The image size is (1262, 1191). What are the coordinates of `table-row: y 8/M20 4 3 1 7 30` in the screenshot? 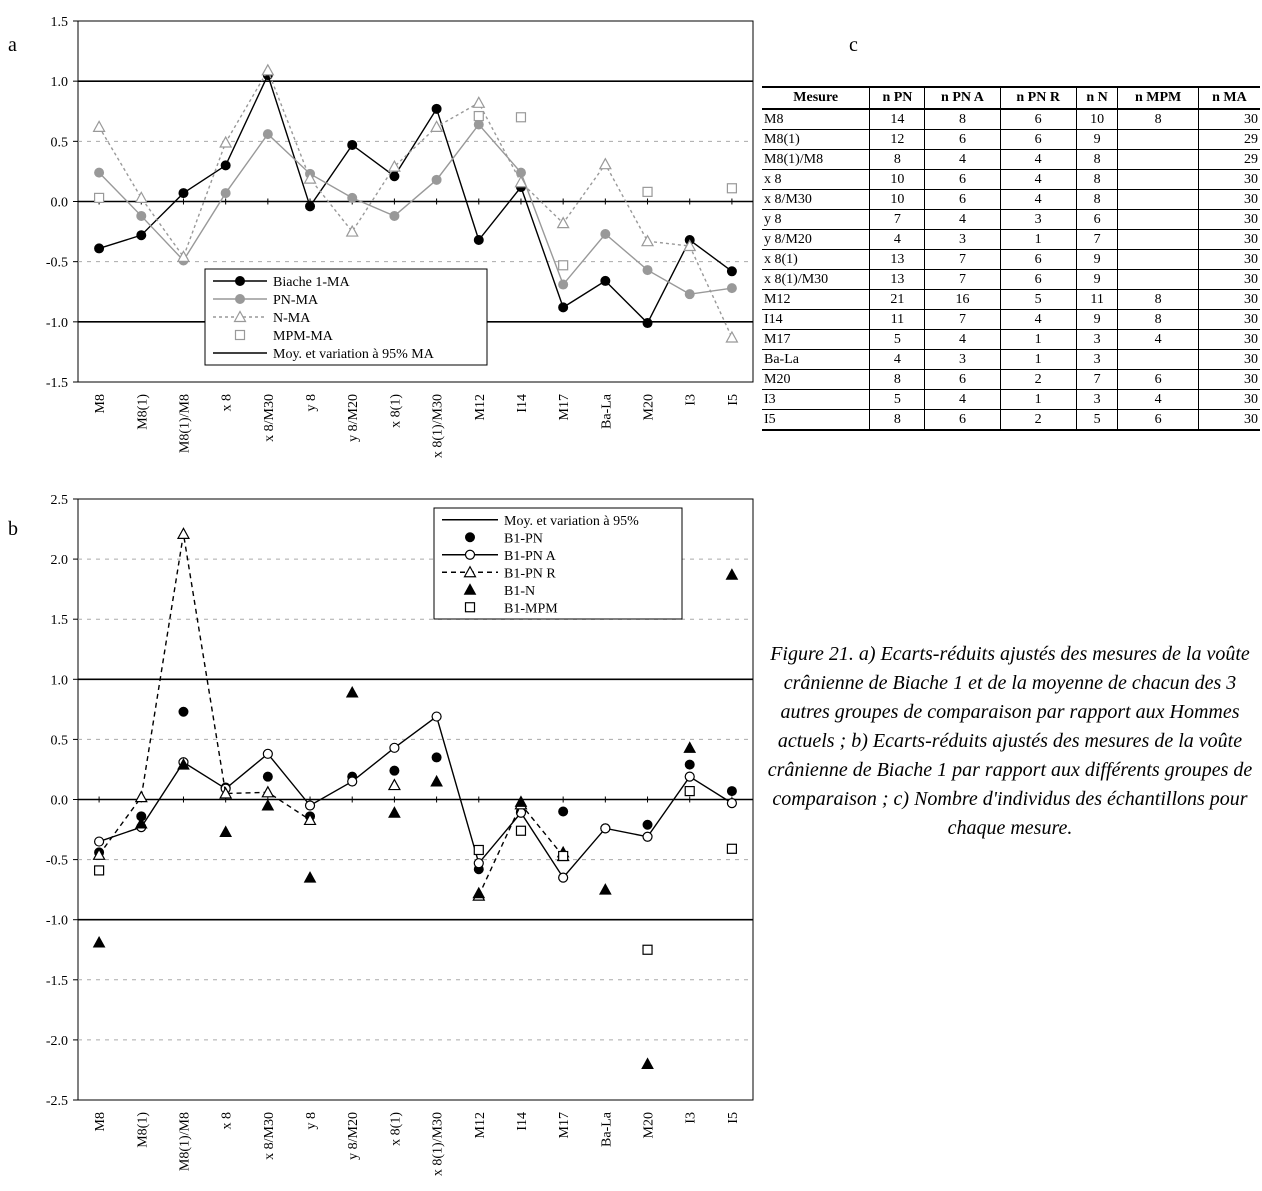 It's located at (1011, 239).